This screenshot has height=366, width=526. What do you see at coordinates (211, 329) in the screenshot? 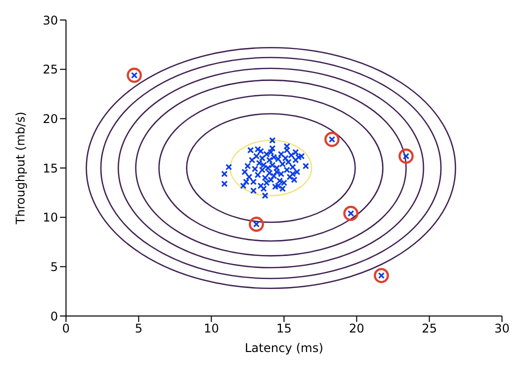
I see `x-tick-label: 10` at bounding box center [211, 329].